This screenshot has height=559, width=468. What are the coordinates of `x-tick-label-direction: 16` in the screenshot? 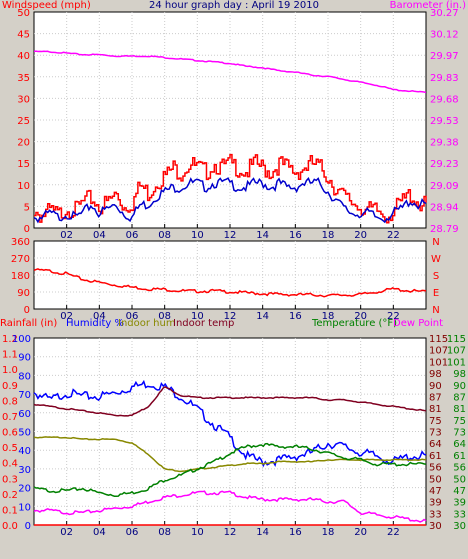 It's located at (295, 316).